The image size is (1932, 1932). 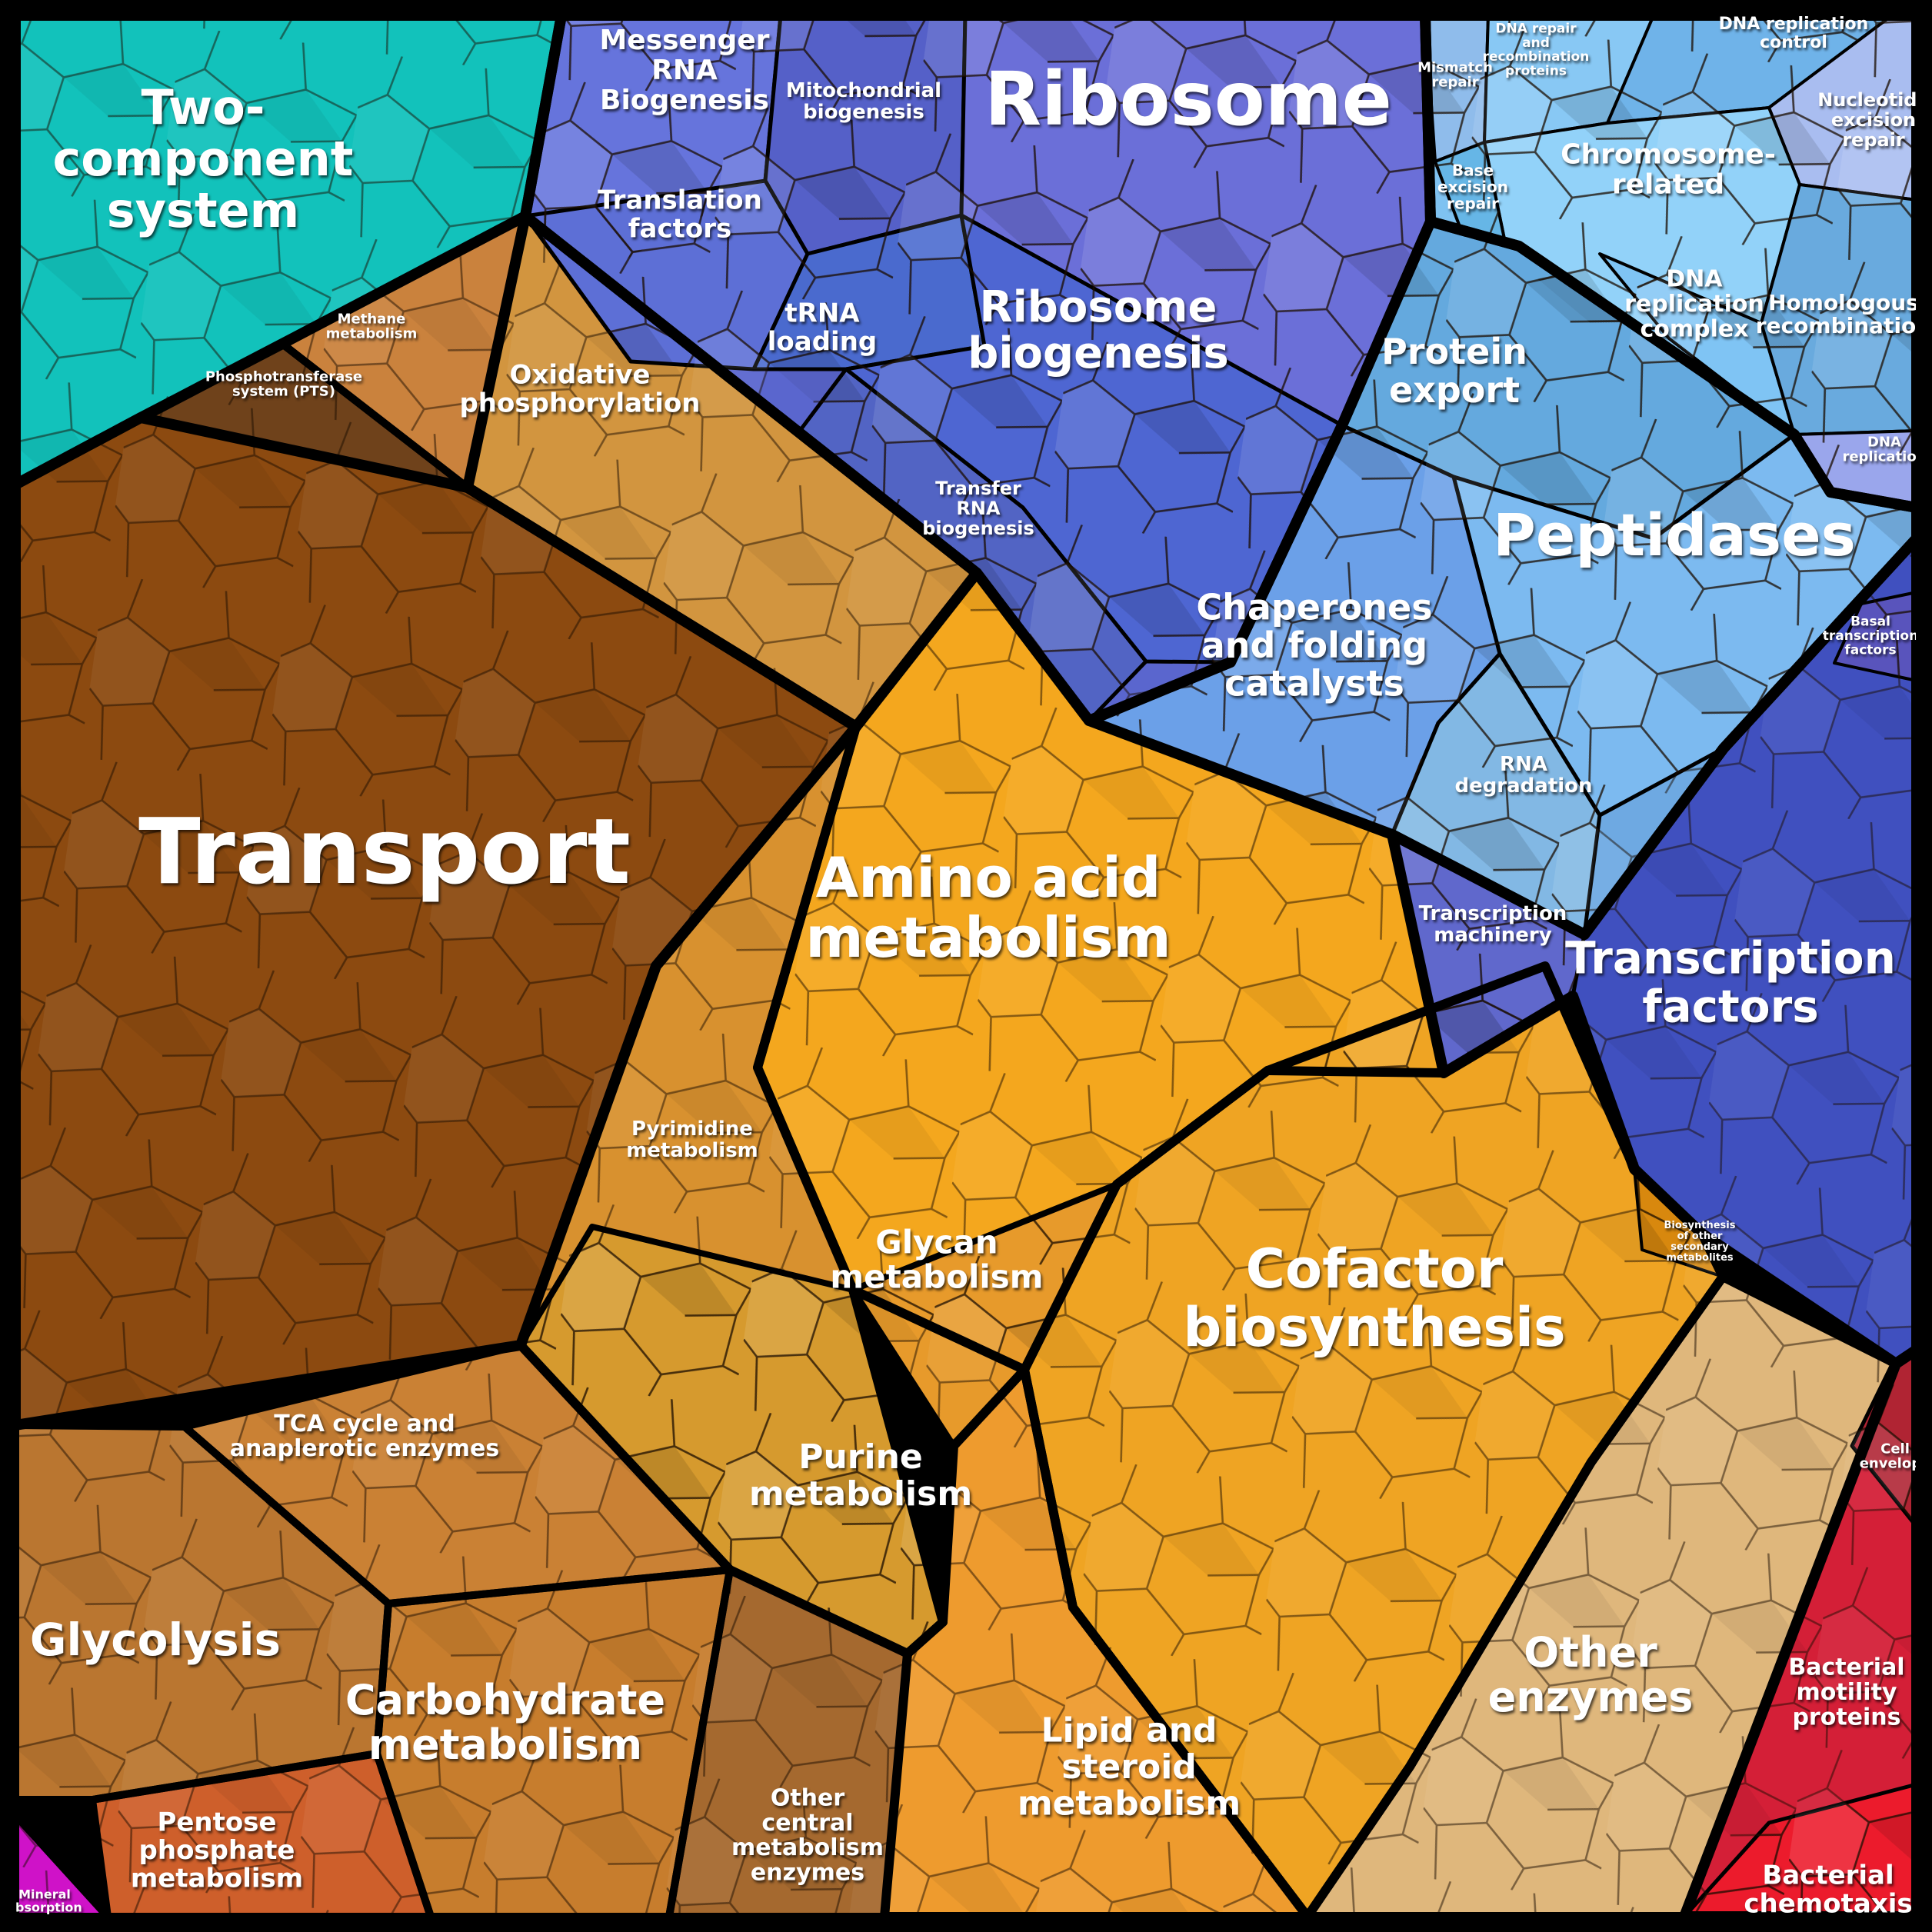 I want to click on label-line: Glycolysis, so click(x=155, y=1640).